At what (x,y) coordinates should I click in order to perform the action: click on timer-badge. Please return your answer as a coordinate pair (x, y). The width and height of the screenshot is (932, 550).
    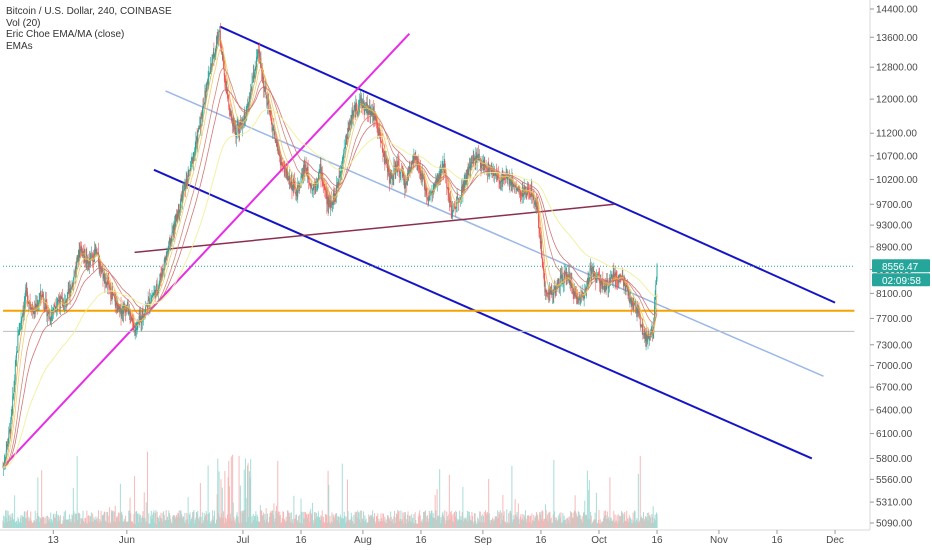
    Looking at the image, I should click on (901, 280).